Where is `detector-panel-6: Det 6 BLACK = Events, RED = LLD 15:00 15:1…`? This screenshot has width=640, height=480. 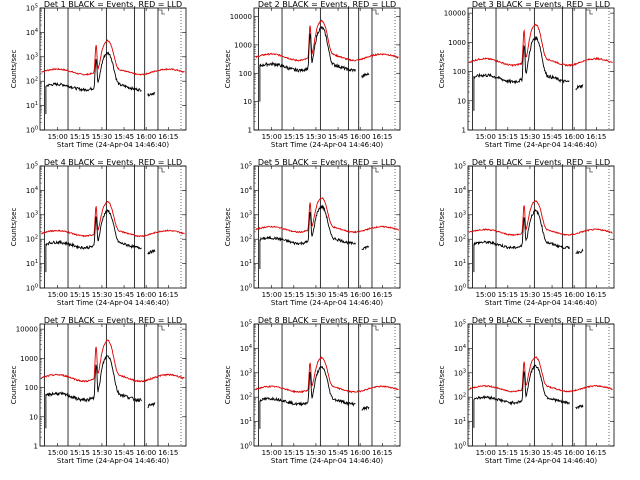
detector-panel-6: Det 6 BLACK = Events, RED = LLD 15:00 15:1… is located at coordinates (526, 232).